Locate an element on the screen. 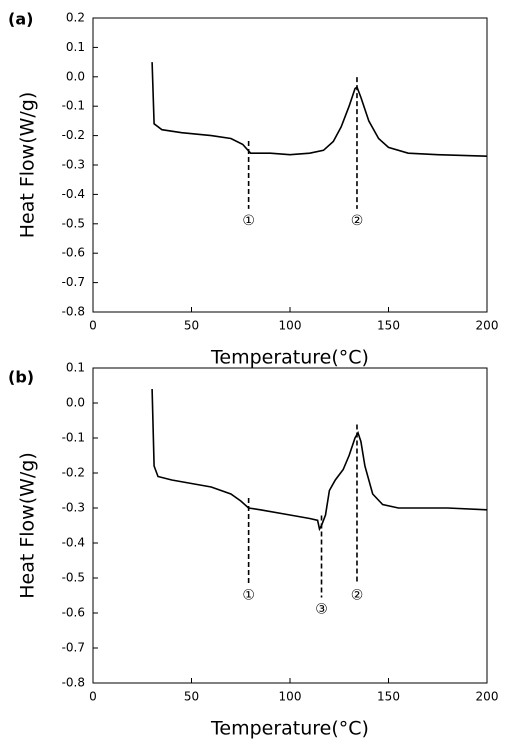  panel-label: (a) is located at coordinates (20, 19).